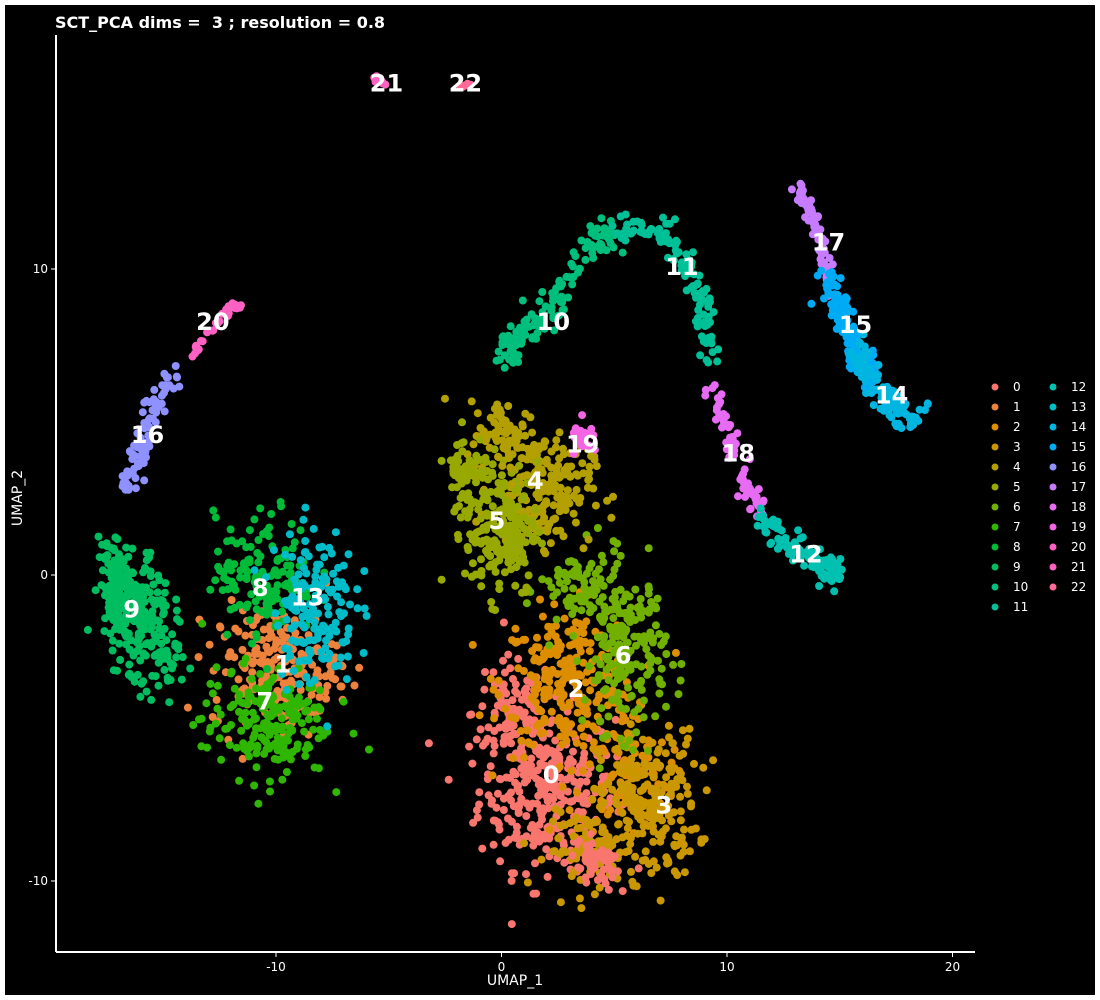 The width and height of the screenshot is (1100, 1000). I want to click on x-tick-label: 10, so click(726, 967).